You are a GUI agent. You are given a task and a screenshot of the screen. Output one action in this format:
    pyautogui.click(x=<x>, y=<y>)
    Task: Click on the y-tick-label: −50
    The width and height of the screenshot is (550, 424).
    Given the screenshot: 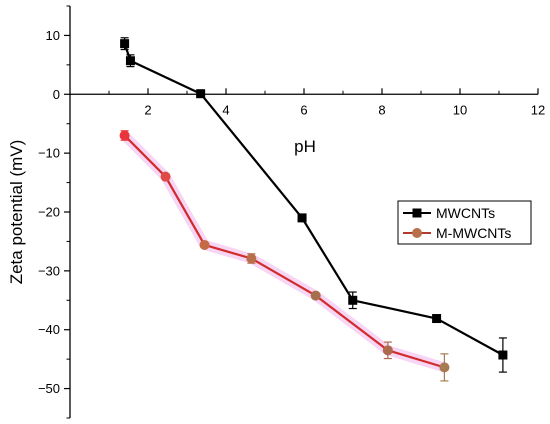 What is the action you would take?
    pyautogui.click(x=49, y=388)
    